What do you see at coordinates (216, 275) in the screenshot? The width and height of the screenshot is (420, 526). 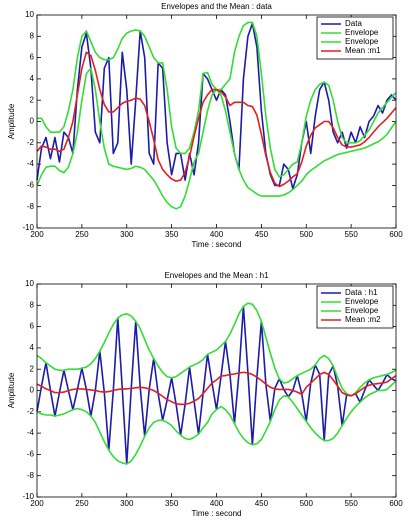 I see `chart-title: Envelopes and the Mean : h1` at bounding box center [216, 275].